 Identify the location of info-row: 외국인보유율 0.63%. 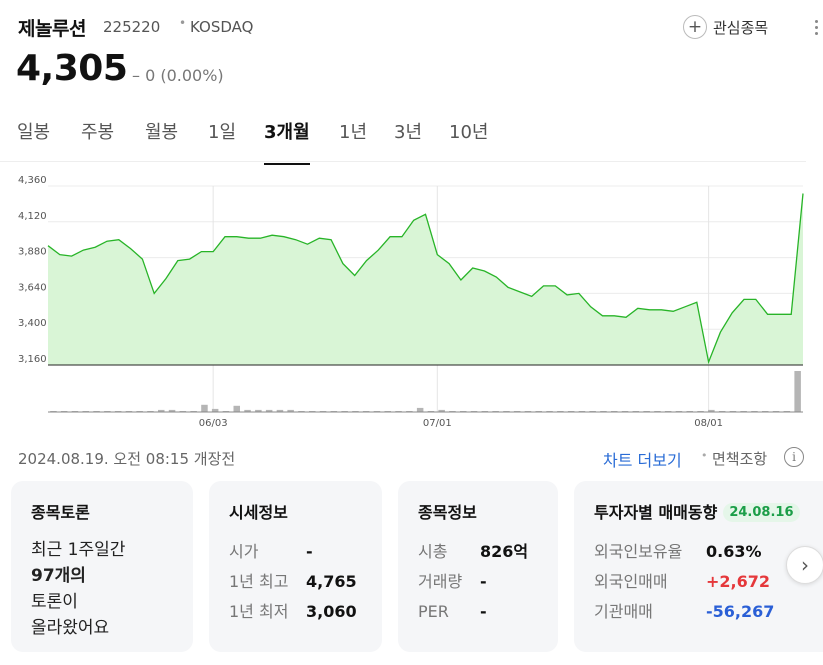
(708, 552).